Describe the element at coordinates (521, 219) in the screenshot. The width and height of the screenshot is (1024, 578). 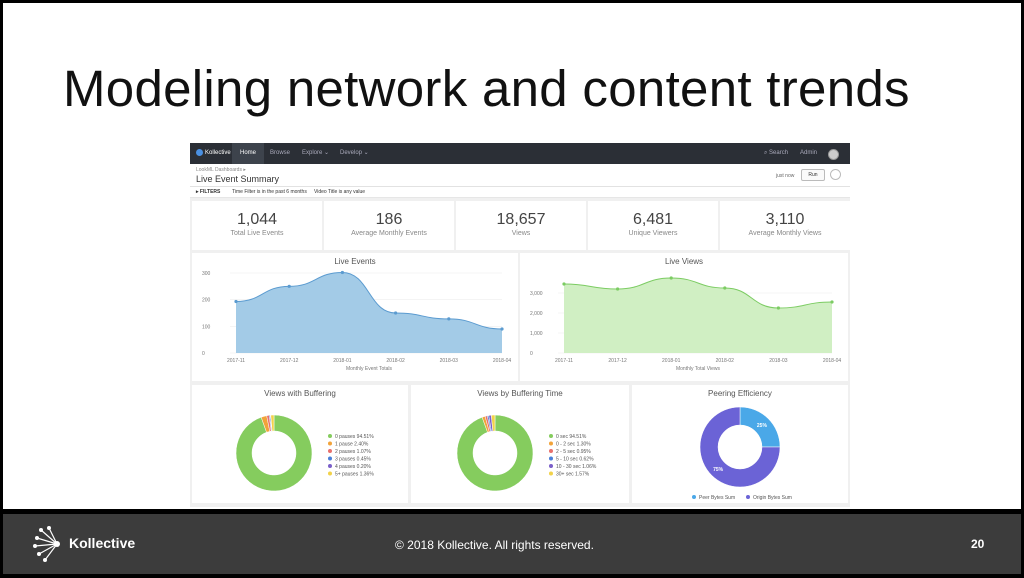
I see `kpi-value: 18,657` at that location.